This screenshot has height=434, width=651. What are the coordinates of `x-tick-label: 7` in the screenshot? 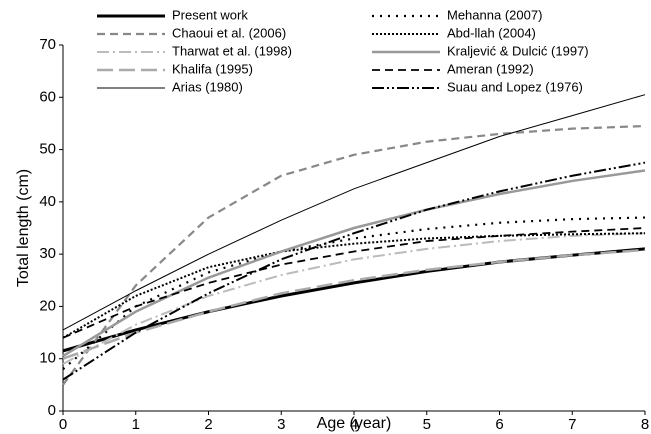 It's located at (572, 424).